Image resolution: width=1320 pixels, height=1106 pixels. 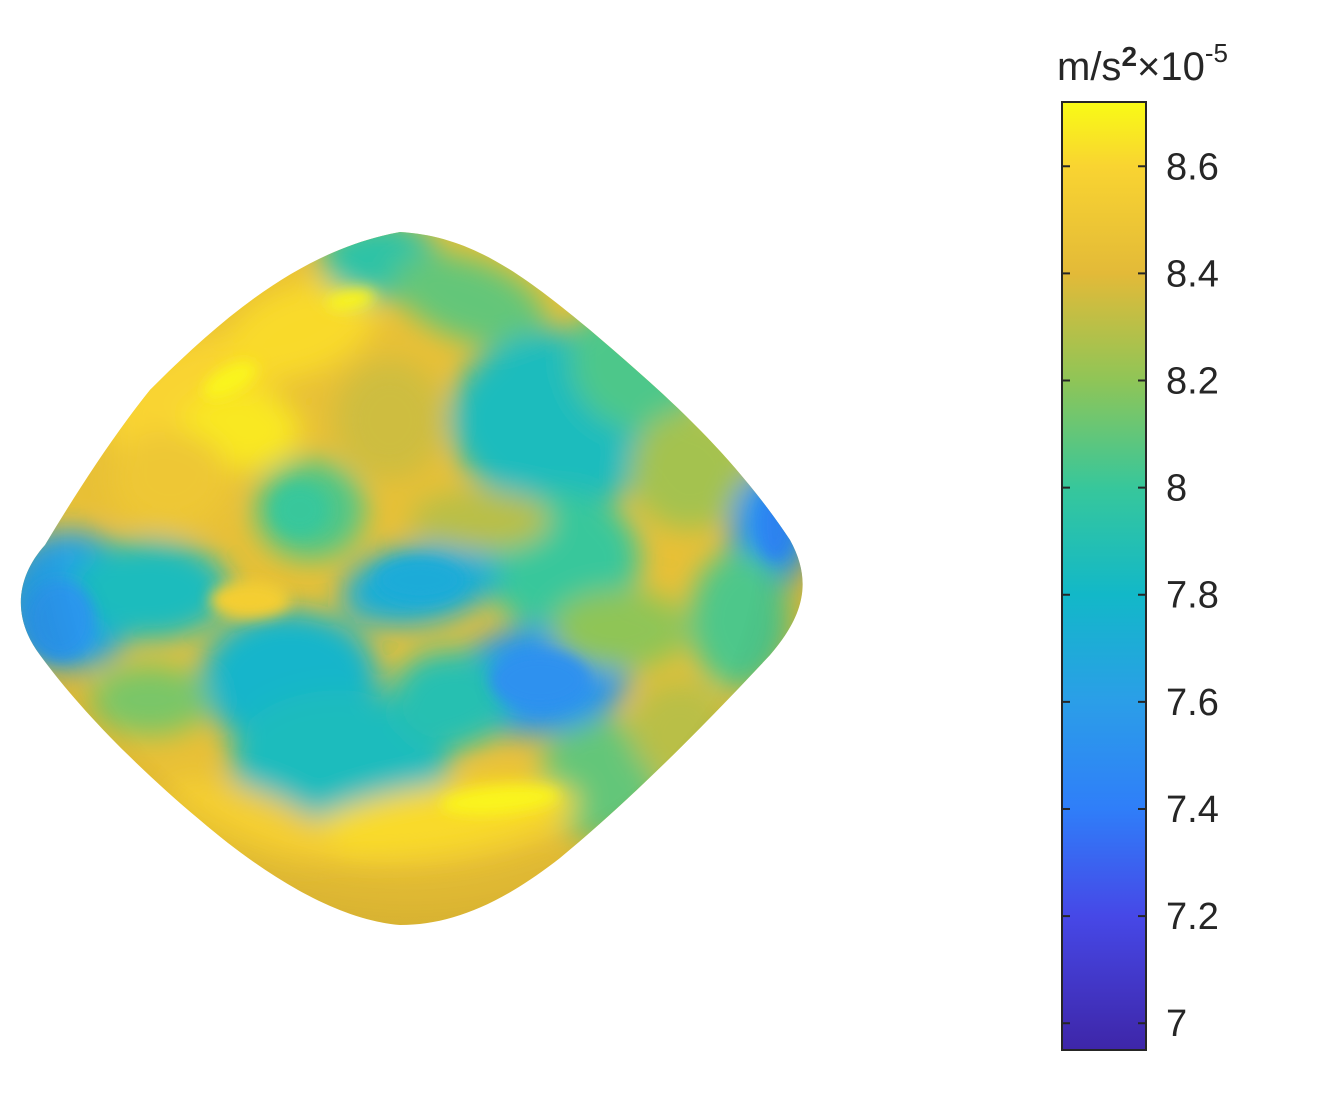 I want to click on colorbar-unit-label: m/s2×10-5, so click(x=1142, y=63).